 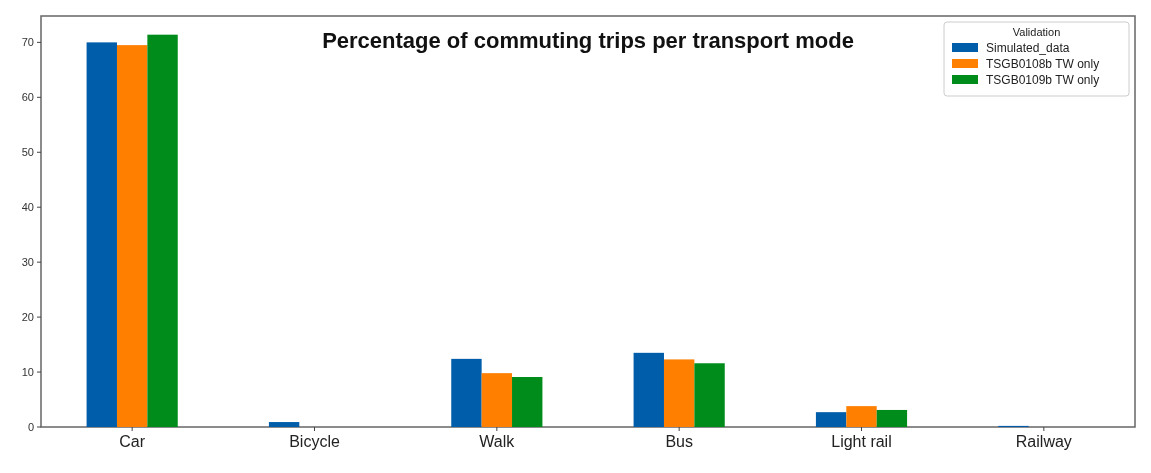 What do you see at coordinates (27, 42) in the screenshot?
I see `y-tick-label: 70` at bounding box center [27, 42].